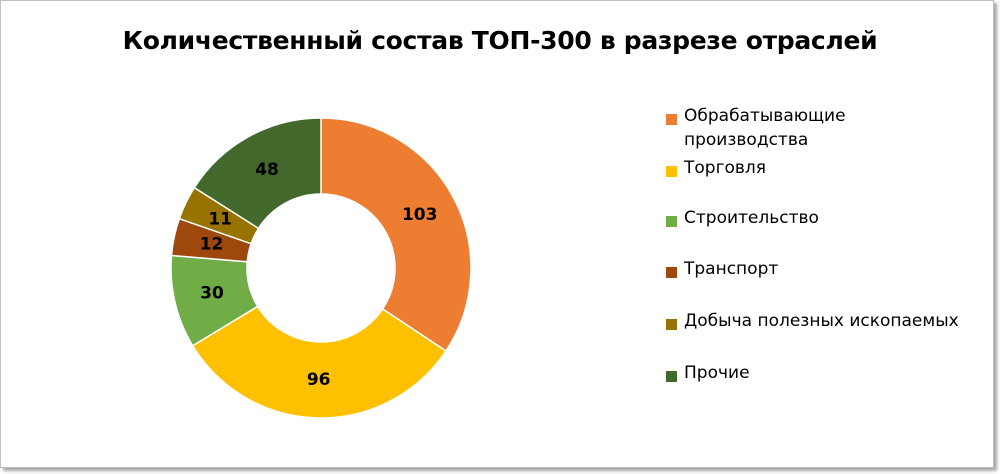 Image resolution: width=1000 pixels, height=474 pixels. What do you see at coordinates (671, 221) in the screenshot?
I see `legend-swatch-construction` at bounding box center [671, 221].